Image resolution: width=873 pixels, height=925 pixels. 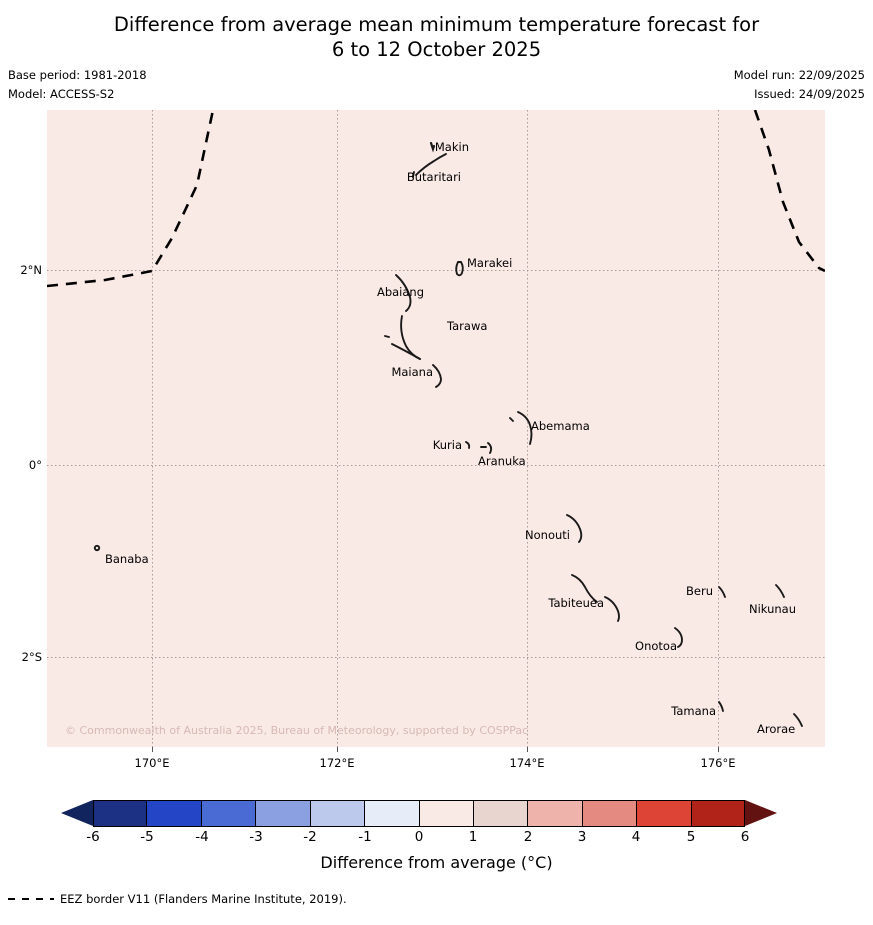 I want to click on colorbar-tick--1: -1, so click(x=365, y=837).